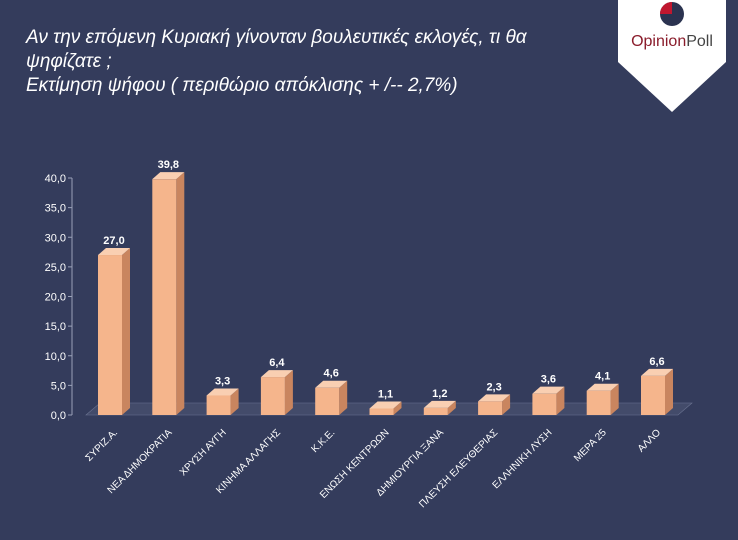 Image resolution: width=738 pixels, height=540 pixels. What do you see at coordinates (602, 377) in the screenshot?
I see `value-label: 4,1` at bounding box center [602, 377].